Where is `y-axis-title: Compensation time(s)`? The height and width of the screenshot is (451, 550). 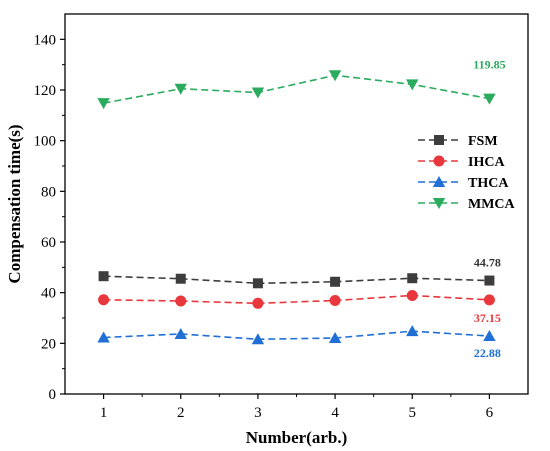 y-axis-title: Compensation time(s) is located at coordinates (14, 203).